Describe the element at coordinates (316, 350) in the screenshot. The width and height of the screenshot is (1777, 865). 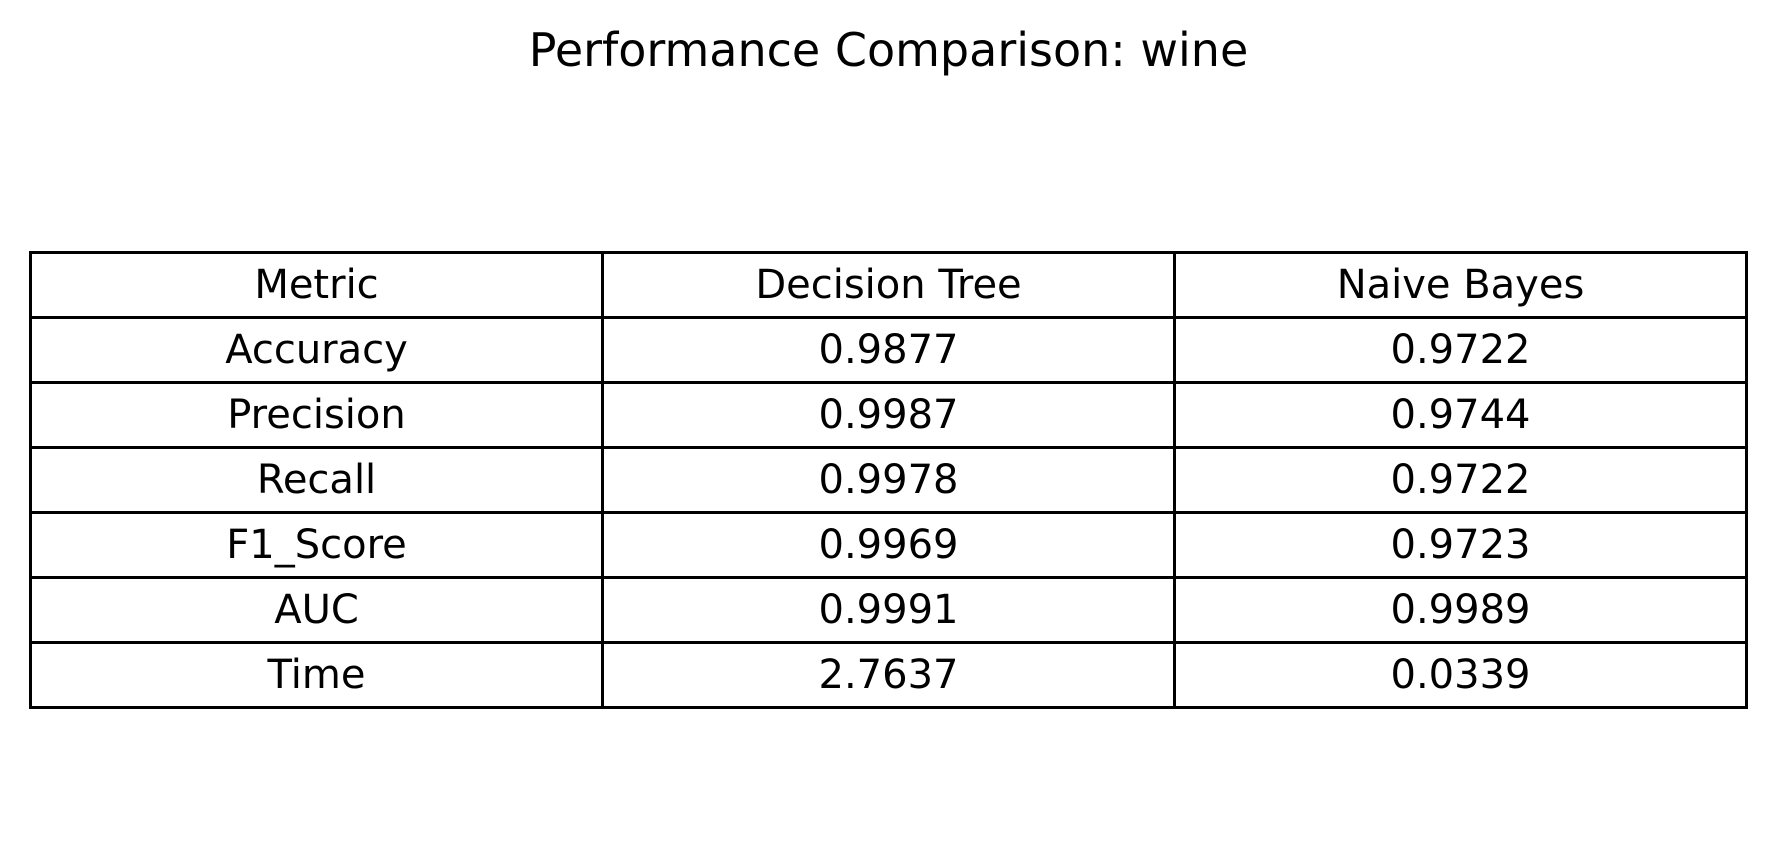
I see `metric-name-cell: Accuracy` at that location.